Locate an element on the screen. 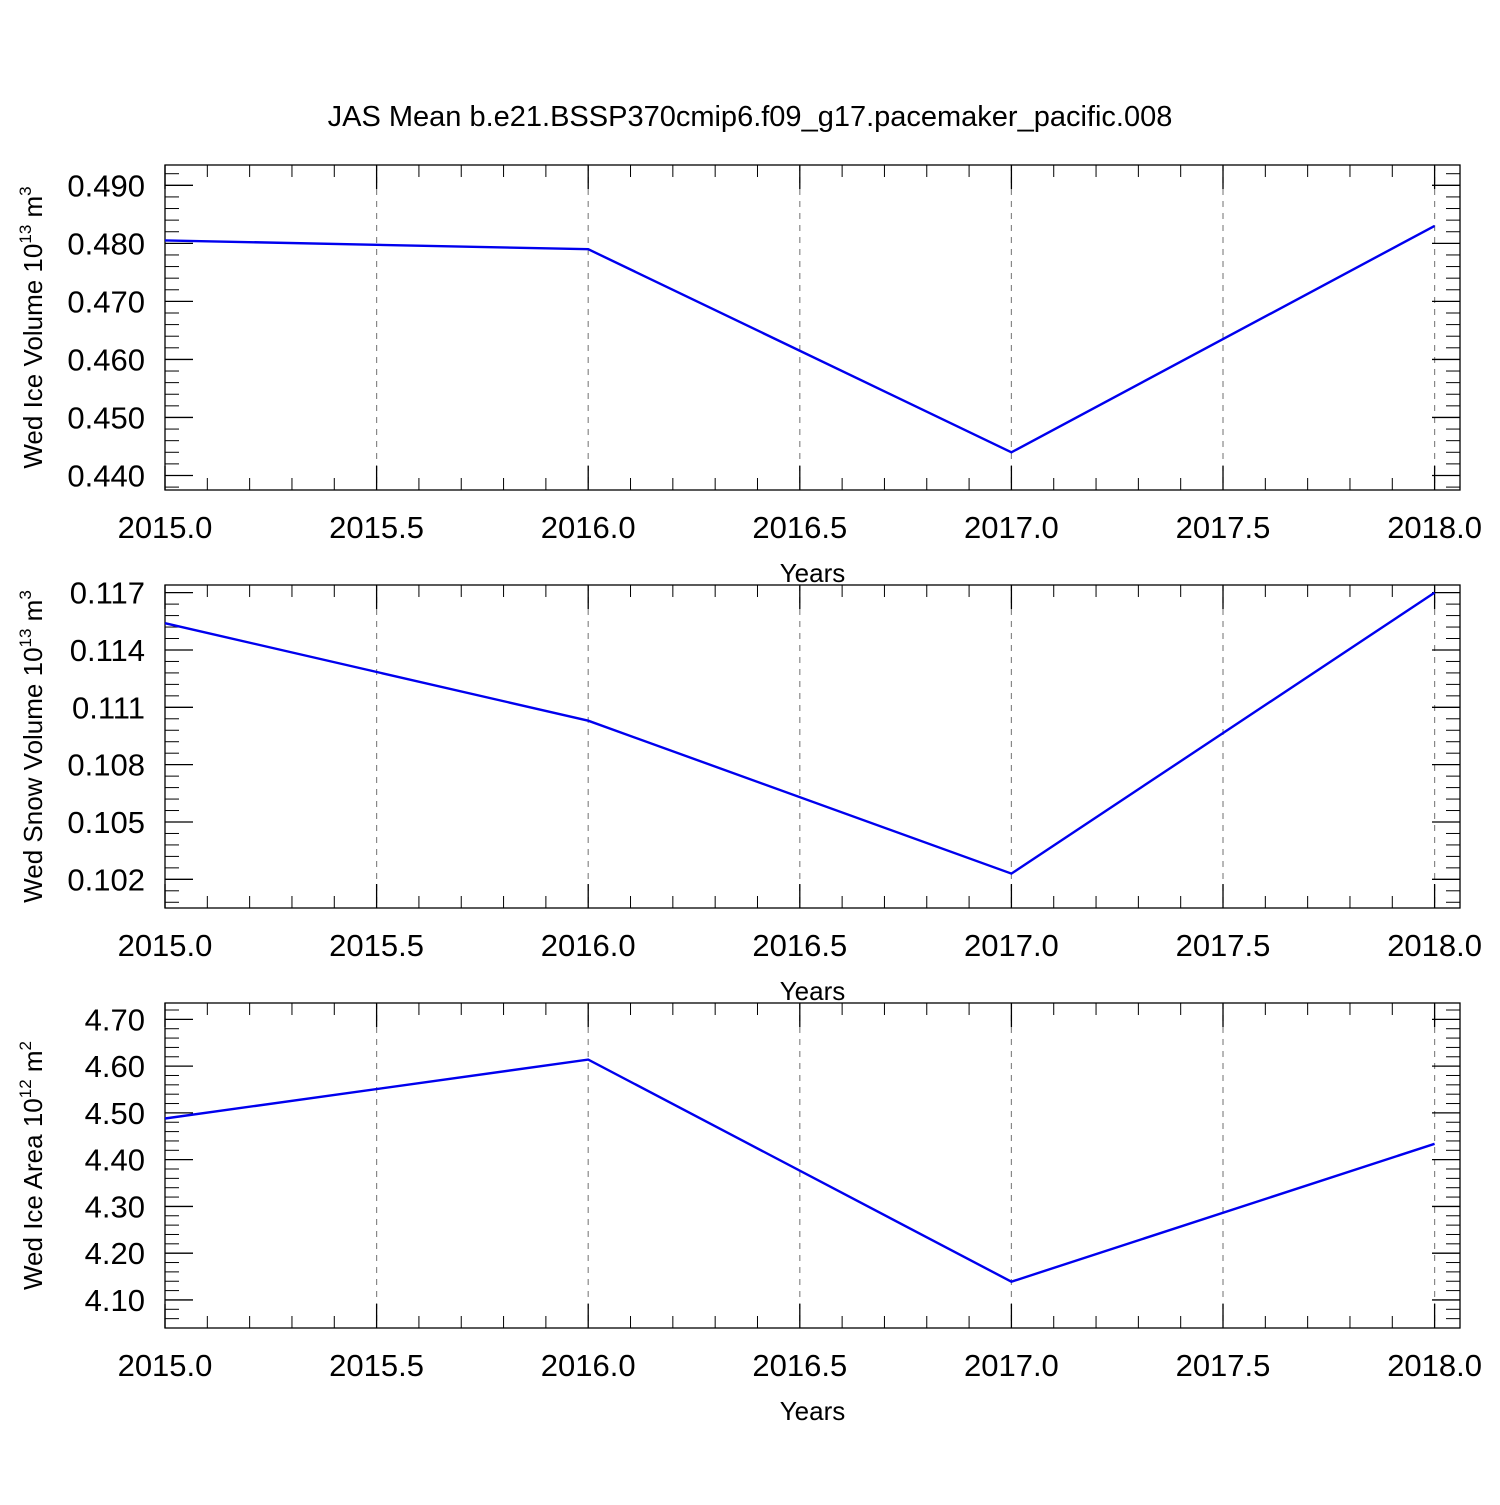 The image size is (1500, 1505). y-tick-label: 0.450 is located at coordinates (106, 417).